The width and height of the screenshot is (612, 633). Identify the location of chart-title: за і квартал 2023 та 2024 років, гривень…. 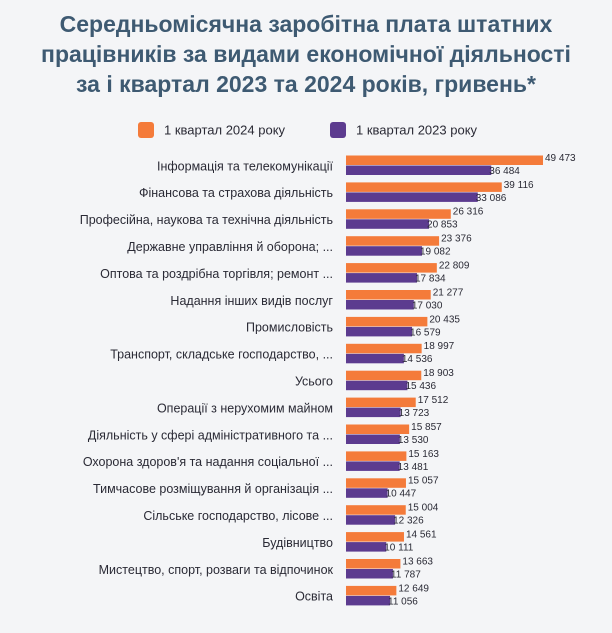
(306, 84).